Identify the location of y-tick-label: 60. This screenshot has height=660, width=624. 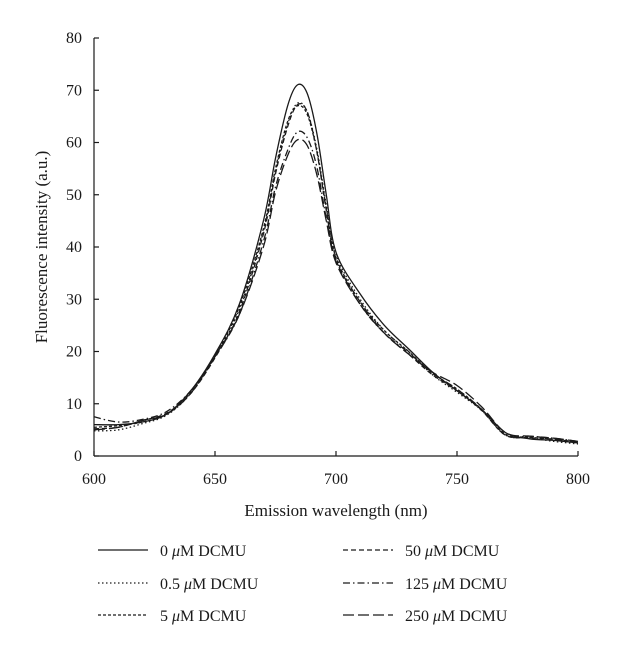
(74, 143).